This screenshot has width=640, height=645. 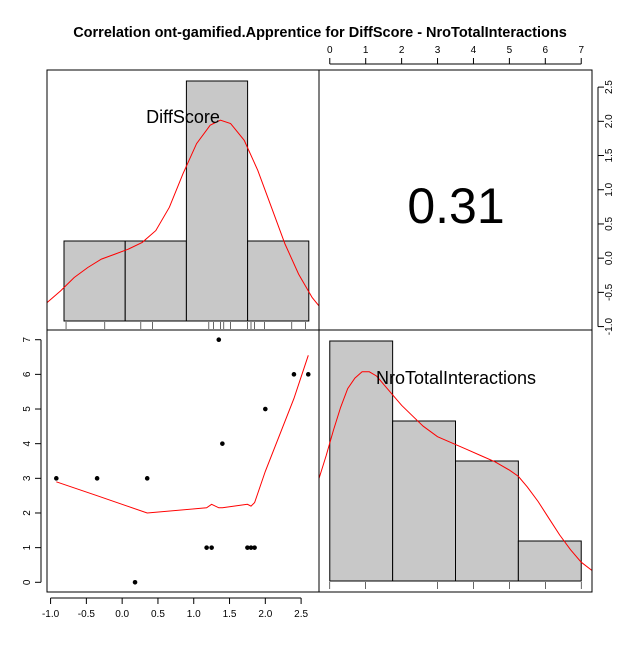 I want to click on bottom-x-tick-label: 2.5, so click(x=301, y=614).